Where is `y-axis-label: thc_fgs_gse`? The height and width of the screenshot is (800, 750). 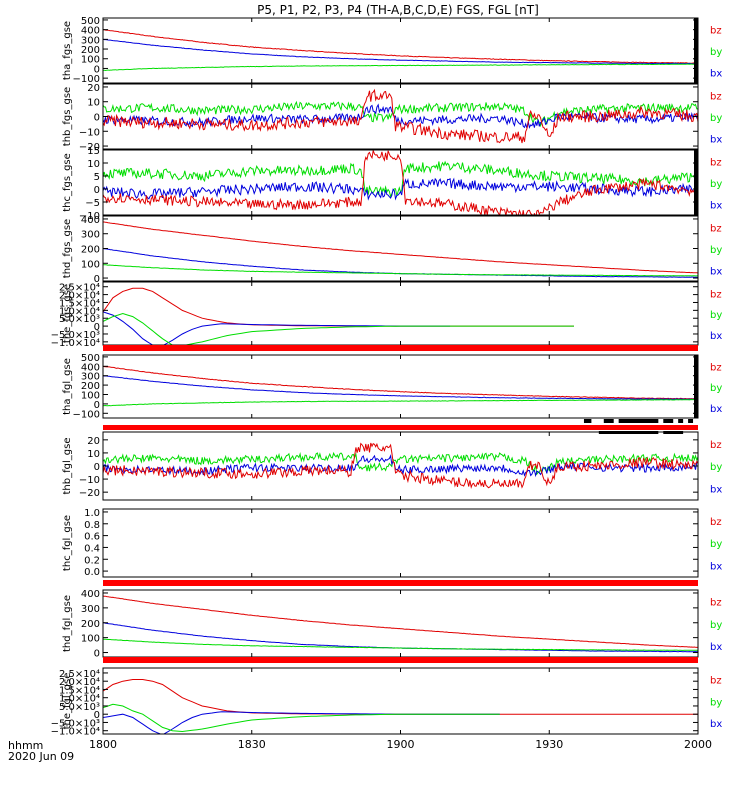
y-axis-label: thc_fgs_gse is located at coordinates (67, 182).